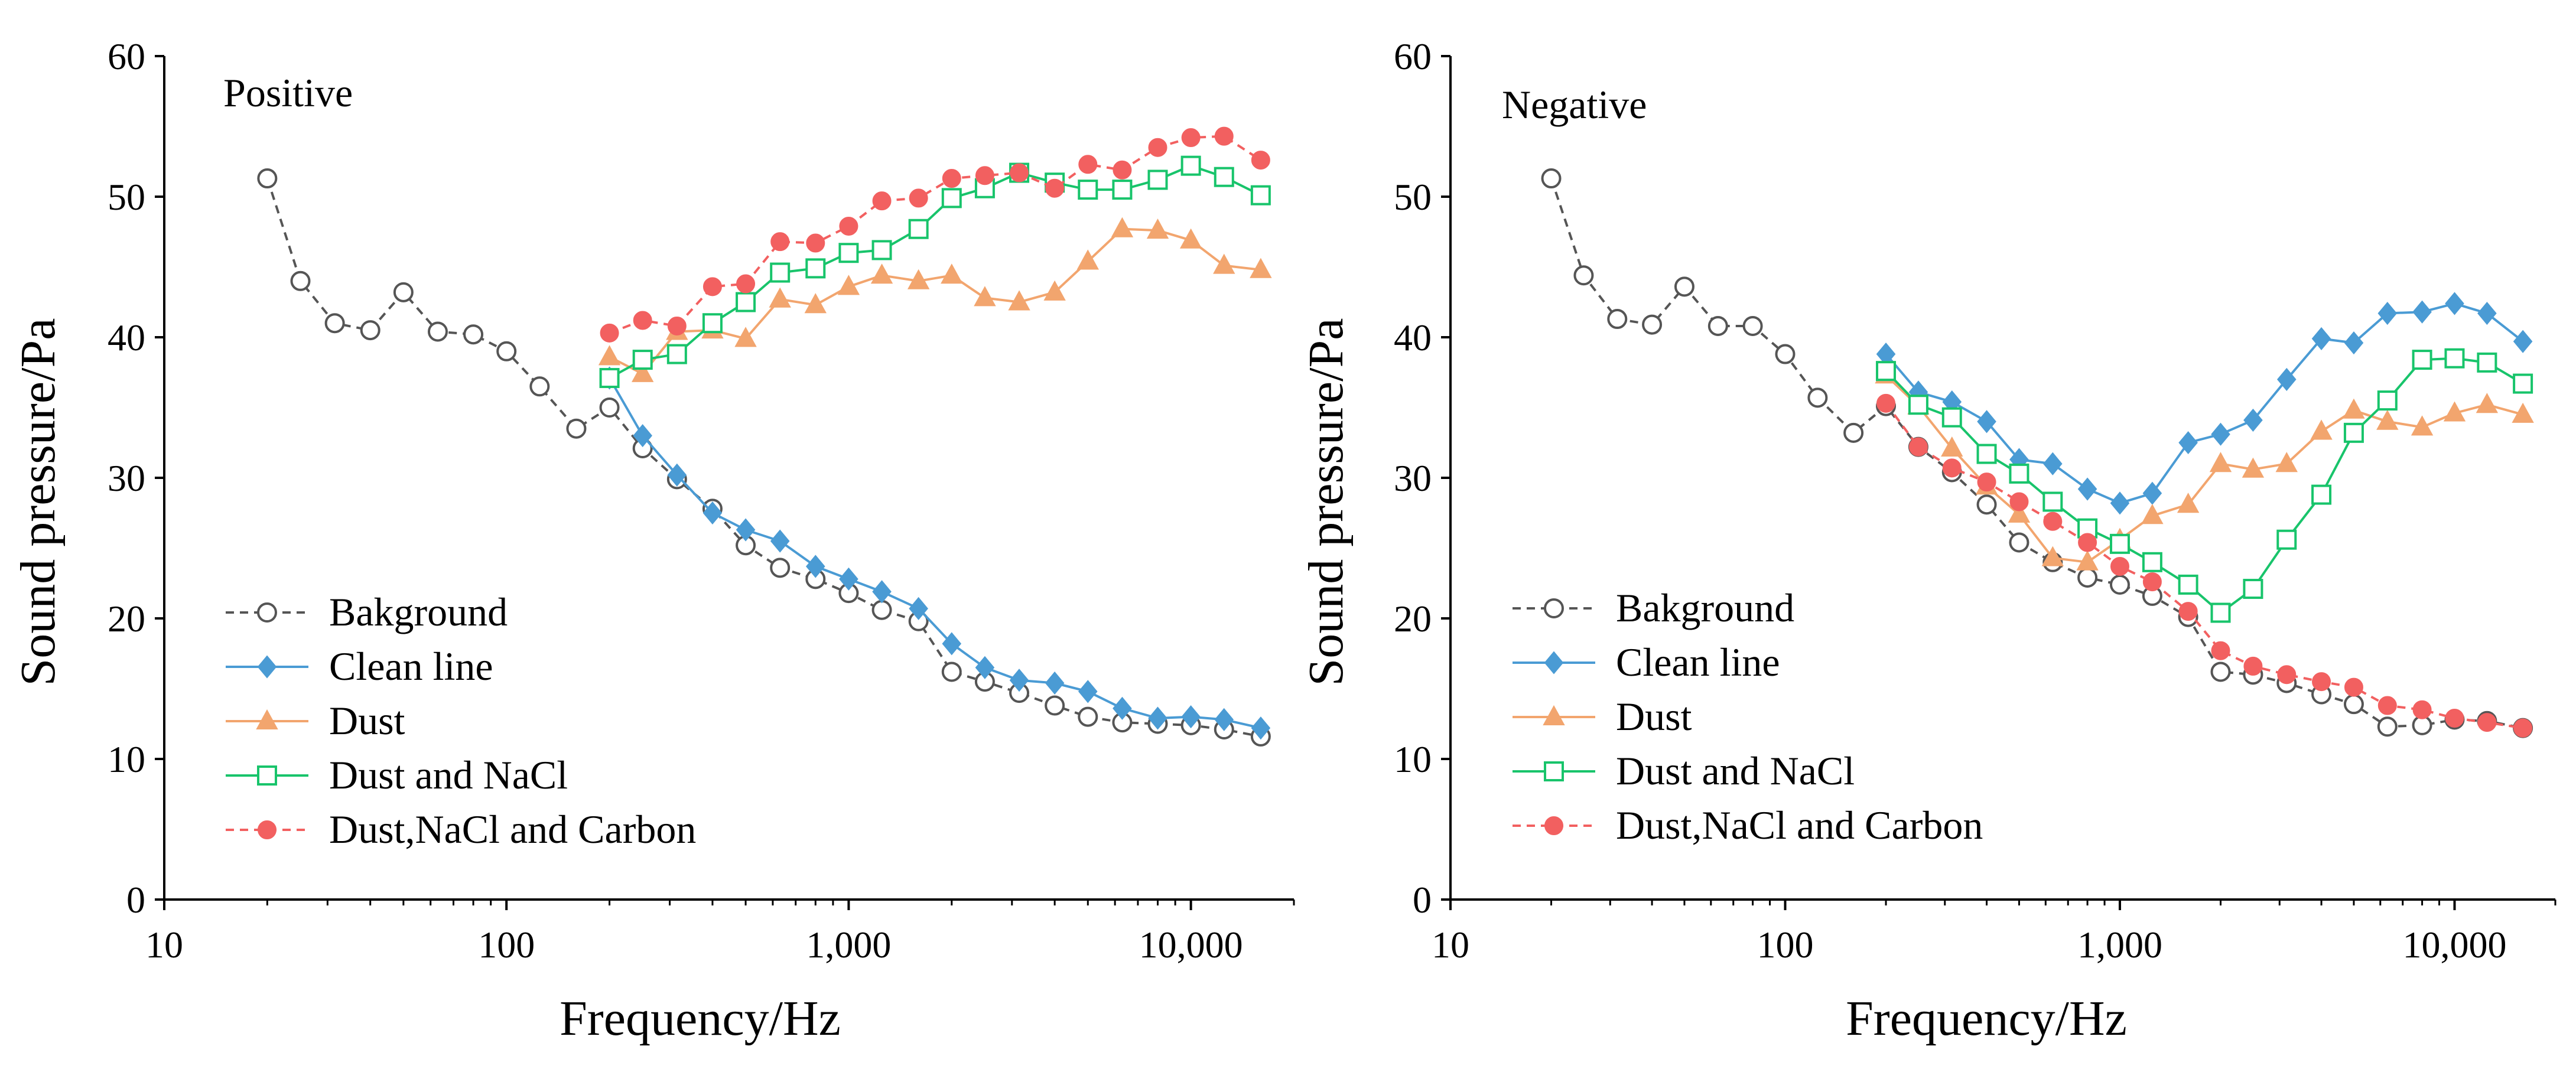  Describe the element at coordinates (360, 666) in the screenshot. I see `legend-item: Clean line` at that location.